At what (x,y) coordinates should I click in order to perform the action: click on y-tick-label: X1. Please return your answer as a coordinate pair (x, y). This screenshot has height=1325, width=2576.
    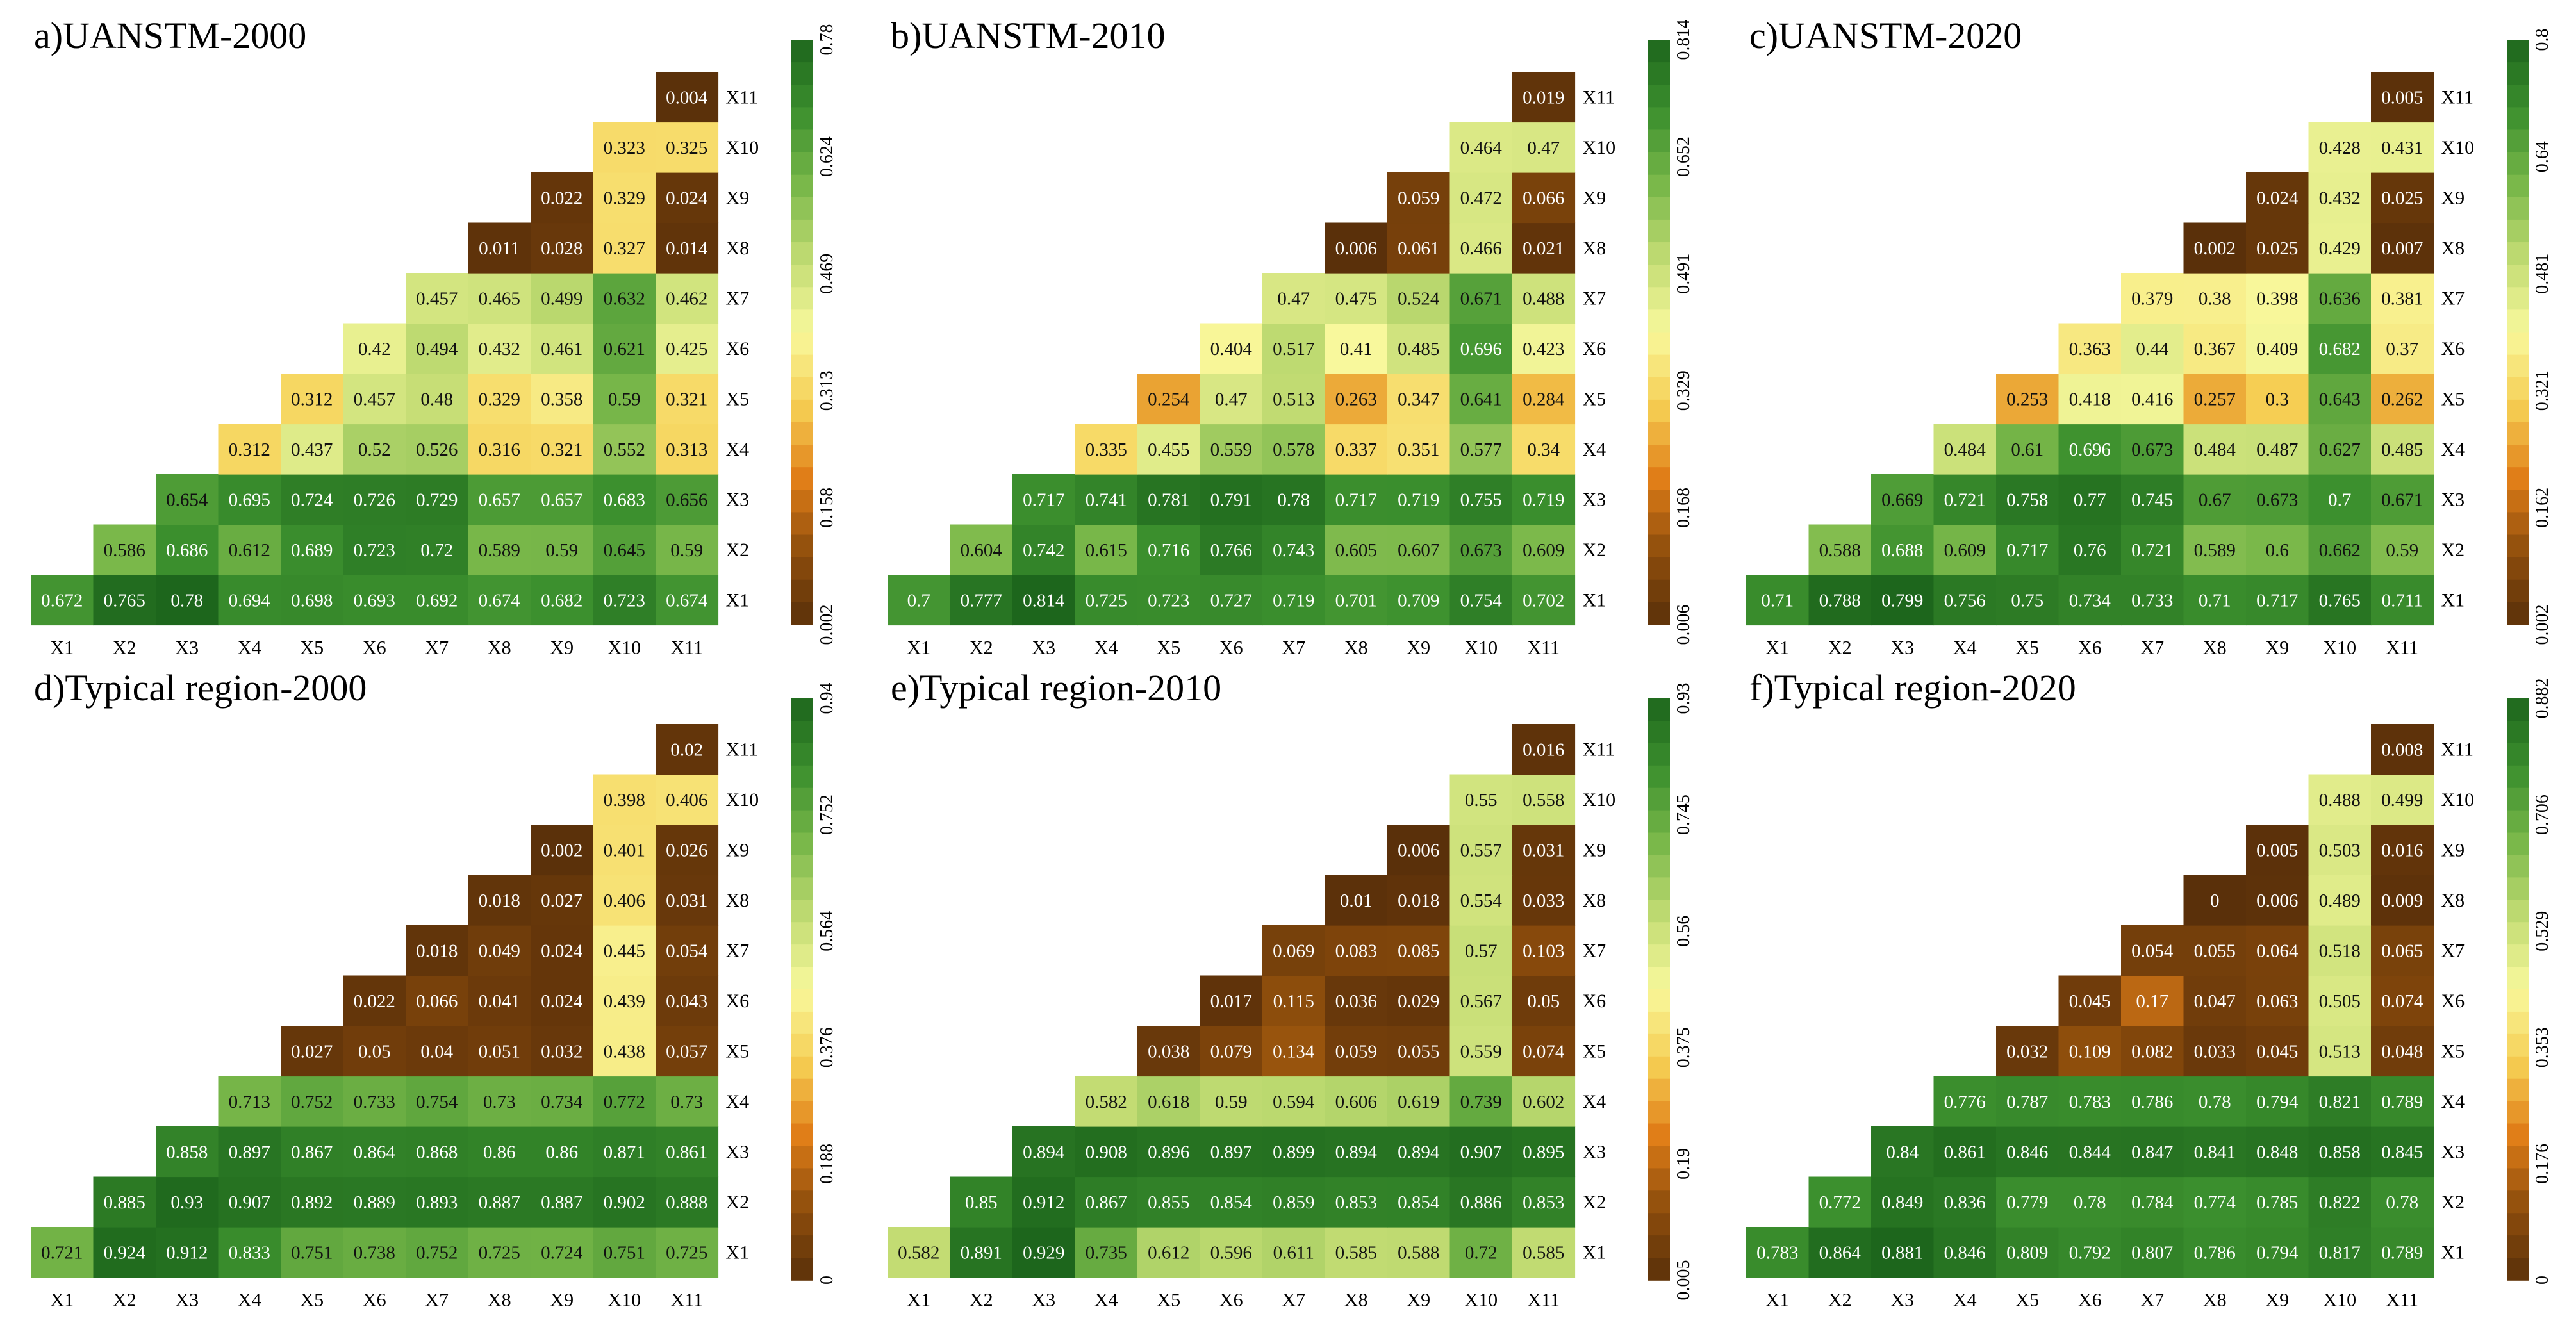
    Looking at the image, I should click on (1594, 600).